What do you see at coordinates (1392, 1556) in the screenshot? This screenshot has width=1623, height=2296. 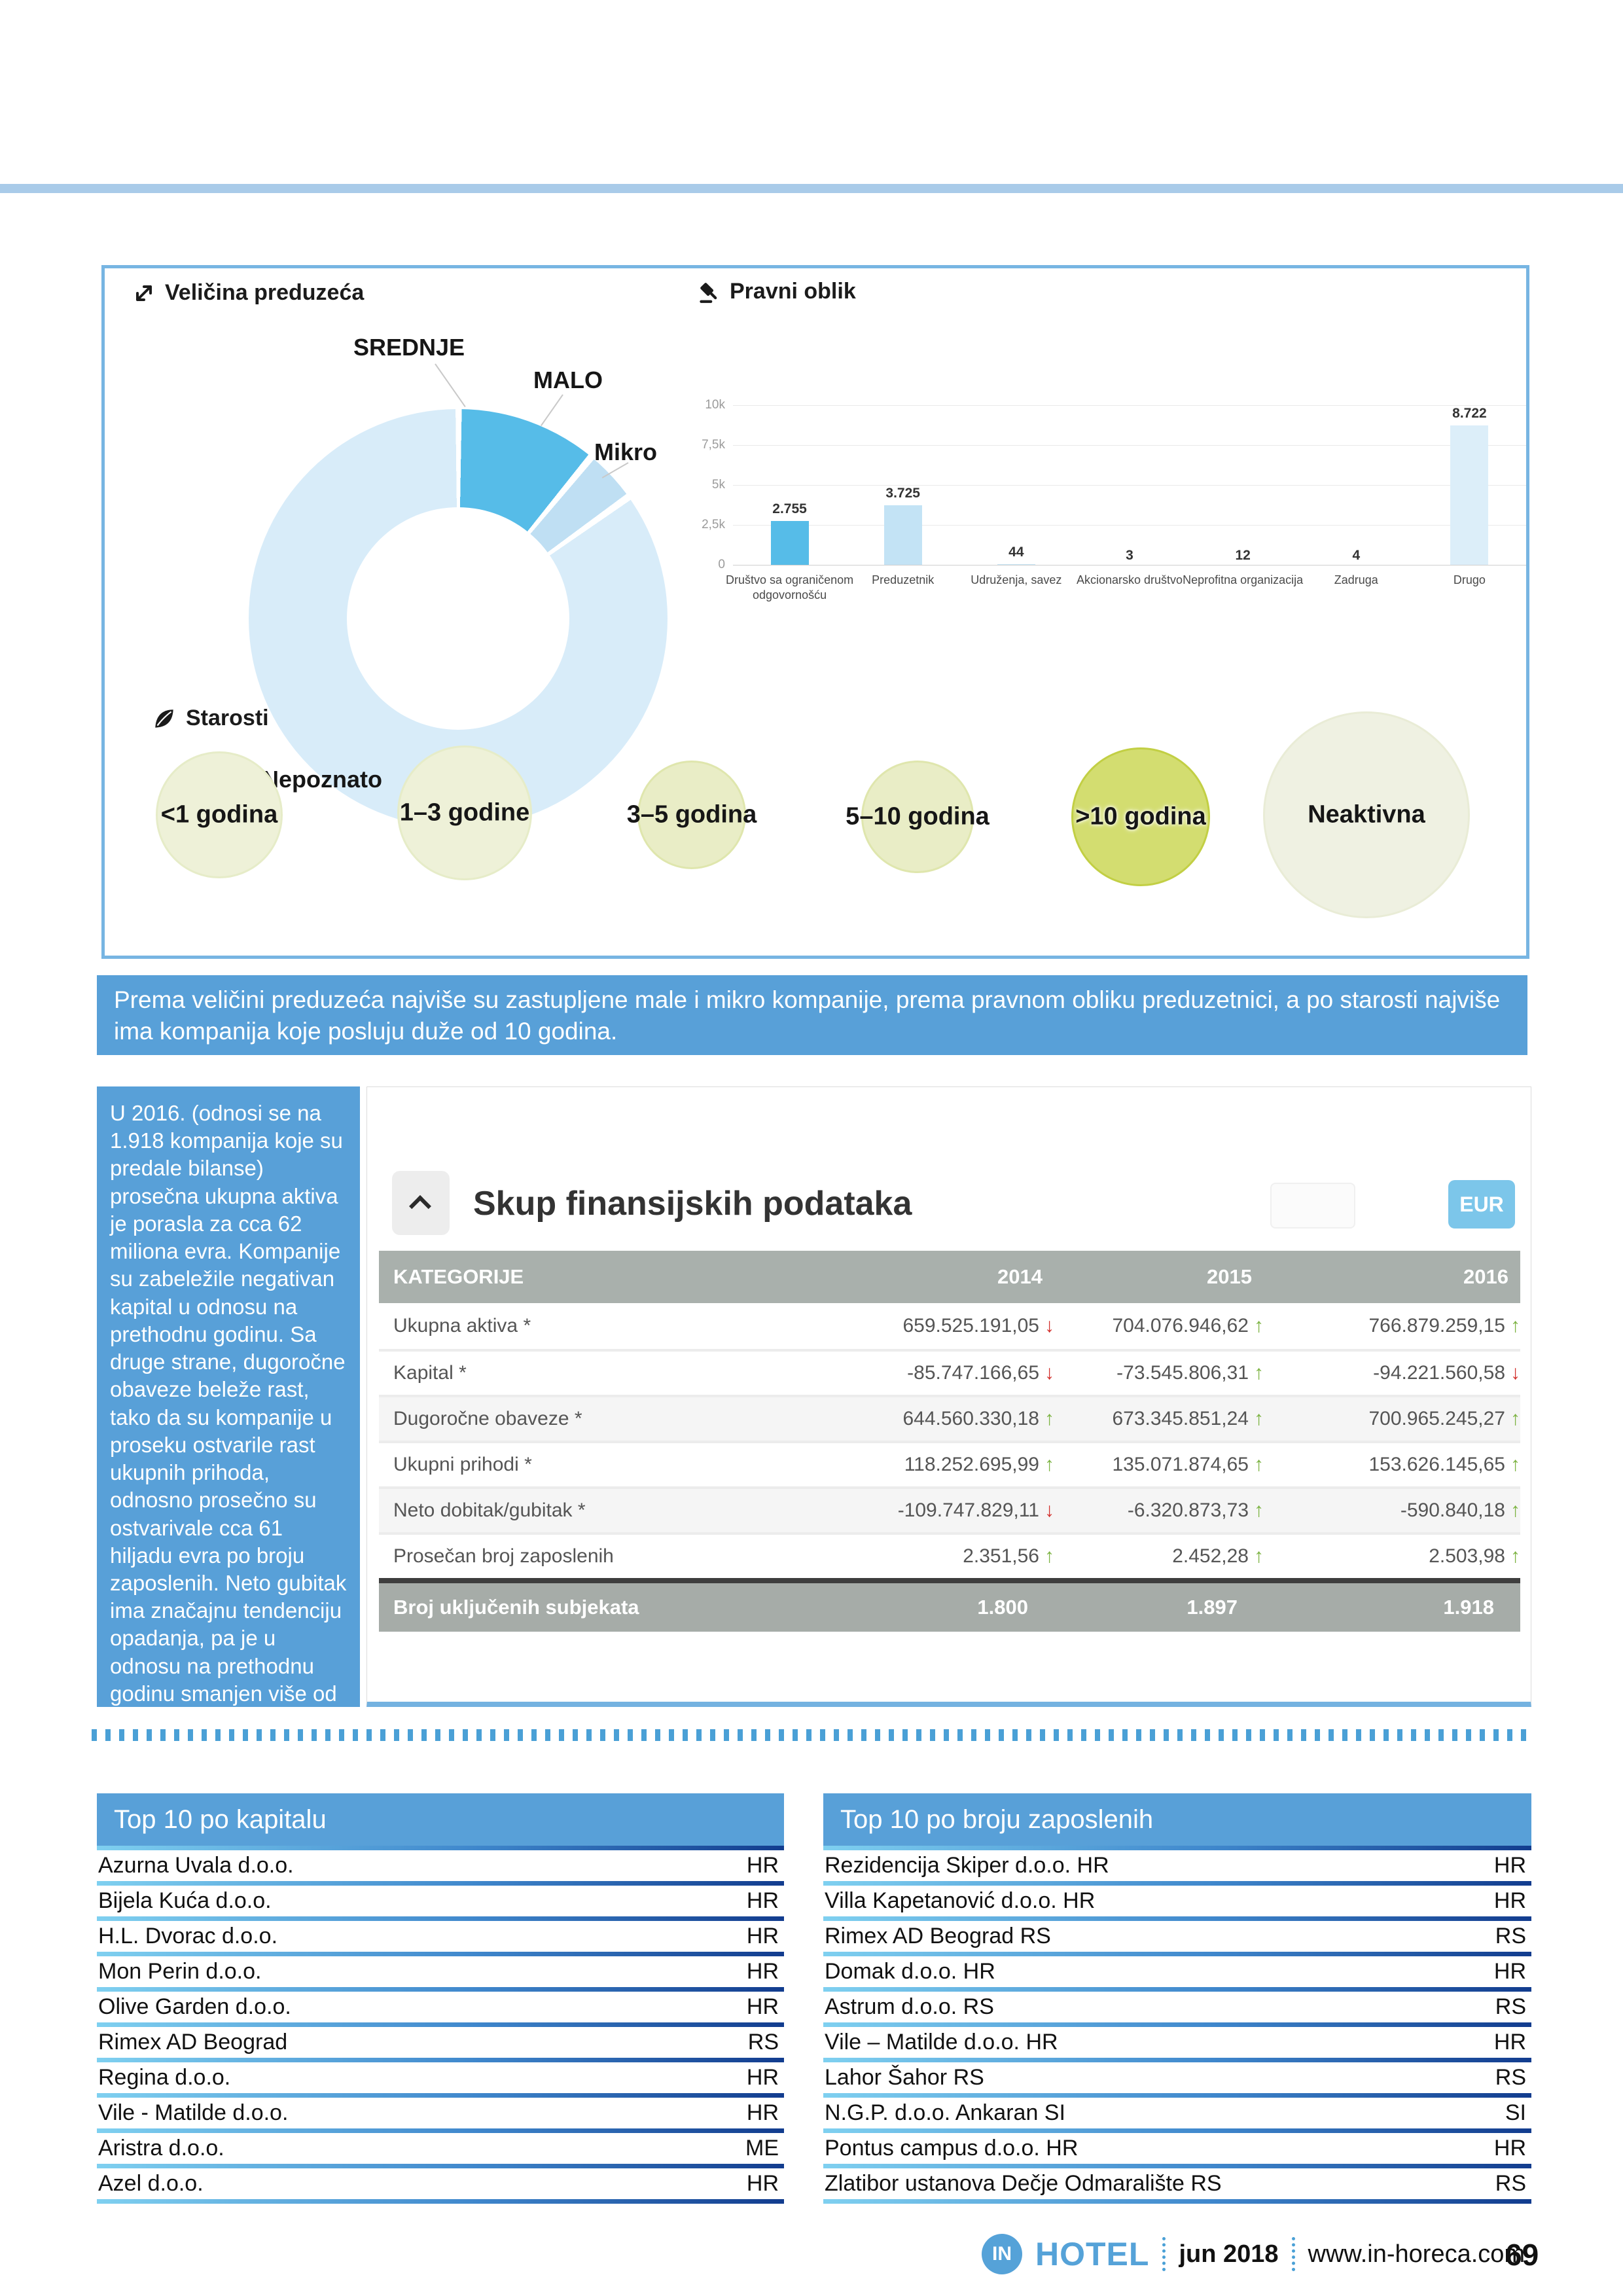 I see `financial-value: 2.503,98 ↑` at bounding box center [1392, 1556].